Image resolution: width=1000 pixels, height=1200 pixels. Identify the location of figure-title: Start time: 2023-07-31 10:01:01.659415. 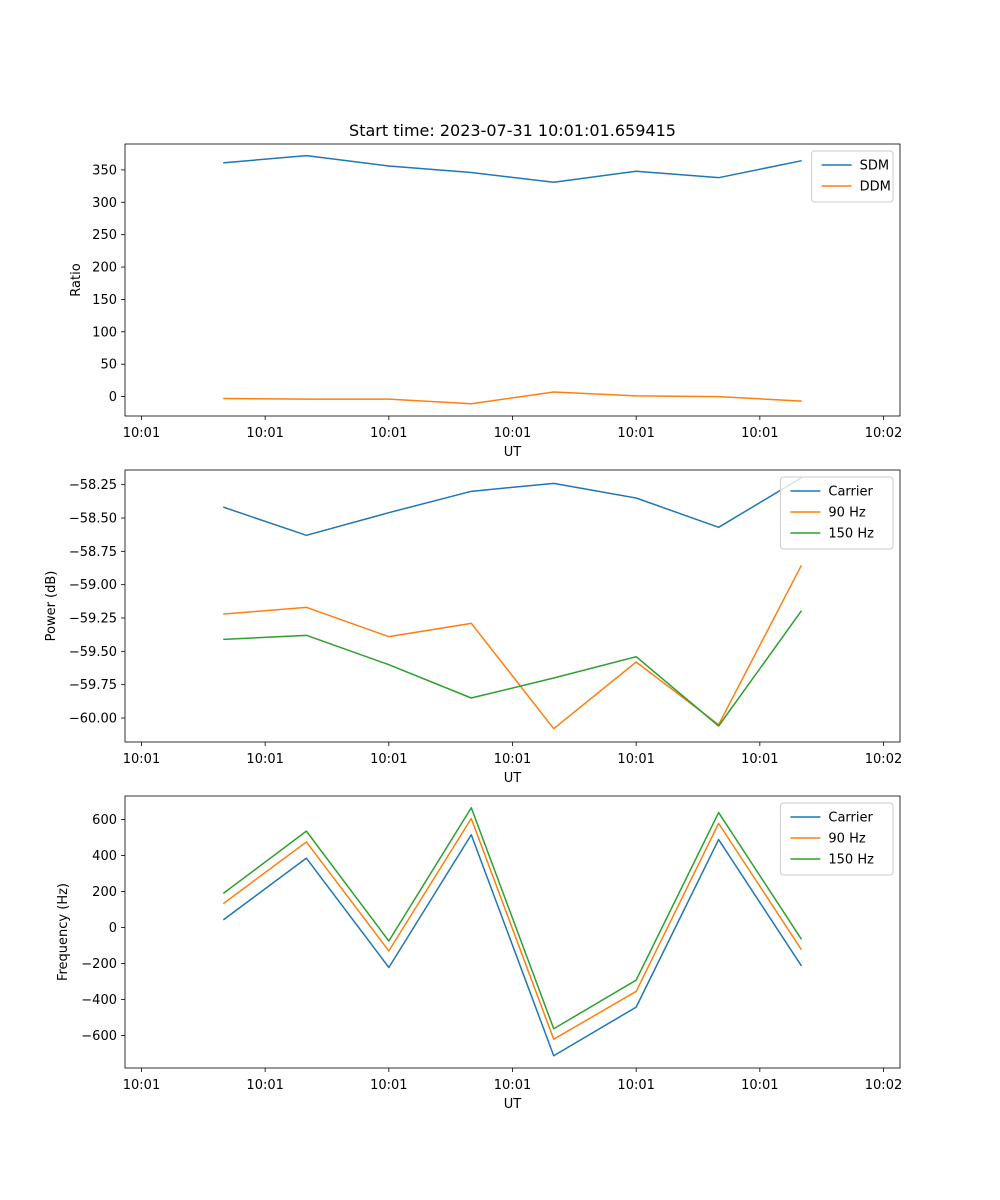
(512, 130).